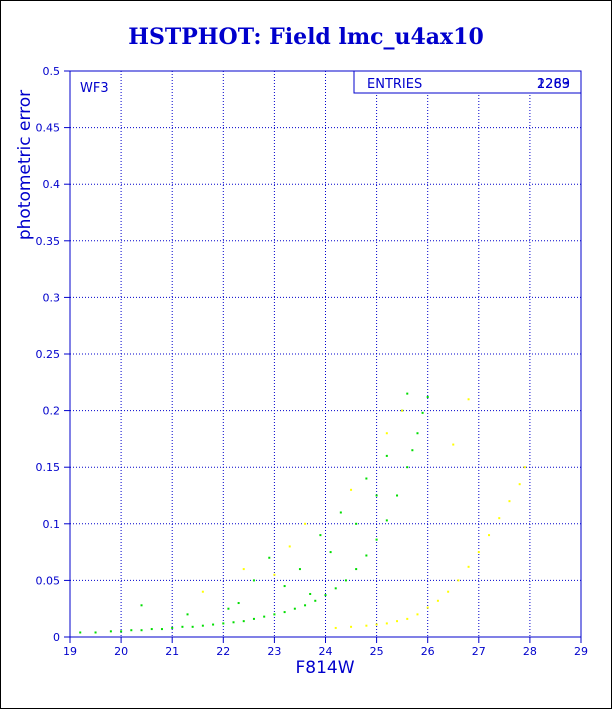 The image size is (612, 709). What do you see at coordinates (52, 411) in the screenshot?
I see `y-tick-label: 0.2` at bounding box center [52, 411].